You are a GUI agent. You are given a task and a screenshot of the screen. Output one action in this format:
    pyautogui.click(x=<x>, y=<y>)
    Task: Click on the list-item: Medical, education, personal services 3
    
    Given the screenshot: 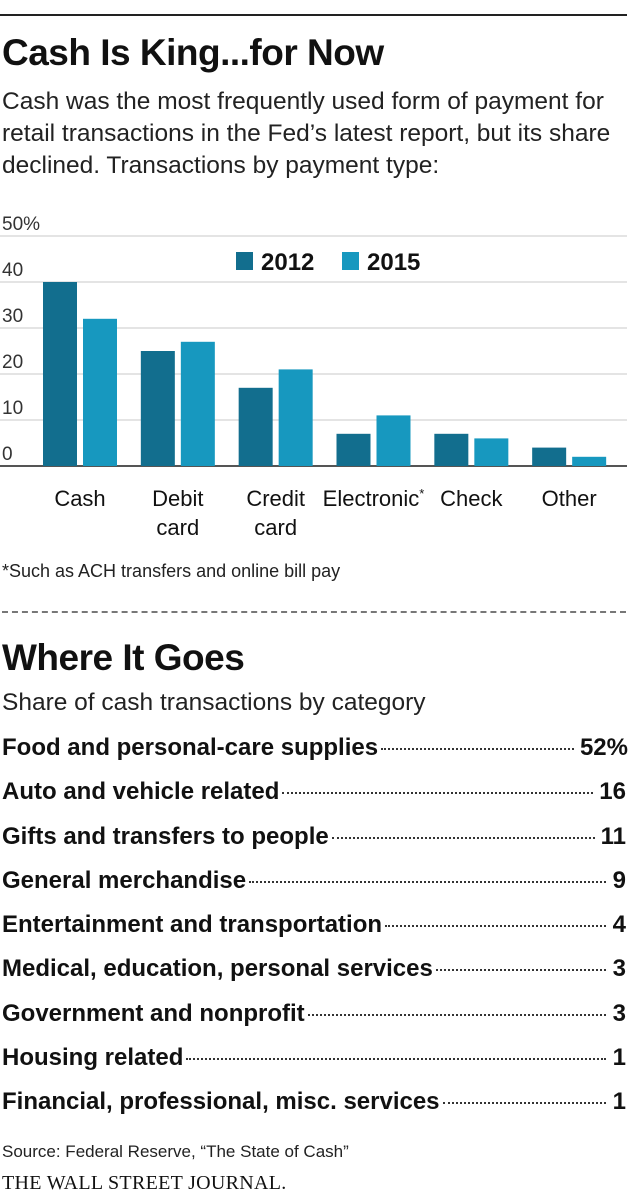 What is the action you would take?
    pyautogui.click(x=314, y=977)
    